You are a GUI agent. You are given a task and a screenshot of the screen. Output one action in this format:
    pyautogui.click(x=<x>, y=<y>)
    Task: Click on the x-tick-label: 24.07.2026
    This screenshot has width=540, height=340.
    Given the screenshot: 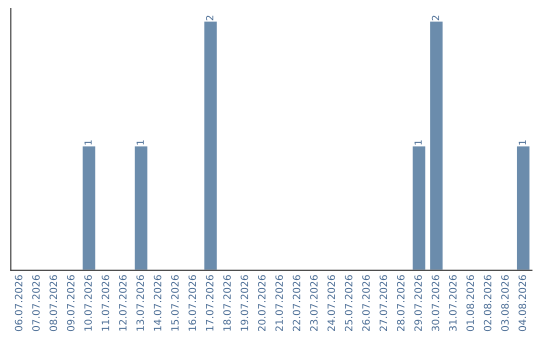 What is the action you would take?
    pyautogui.click(x=331, y=303)
    